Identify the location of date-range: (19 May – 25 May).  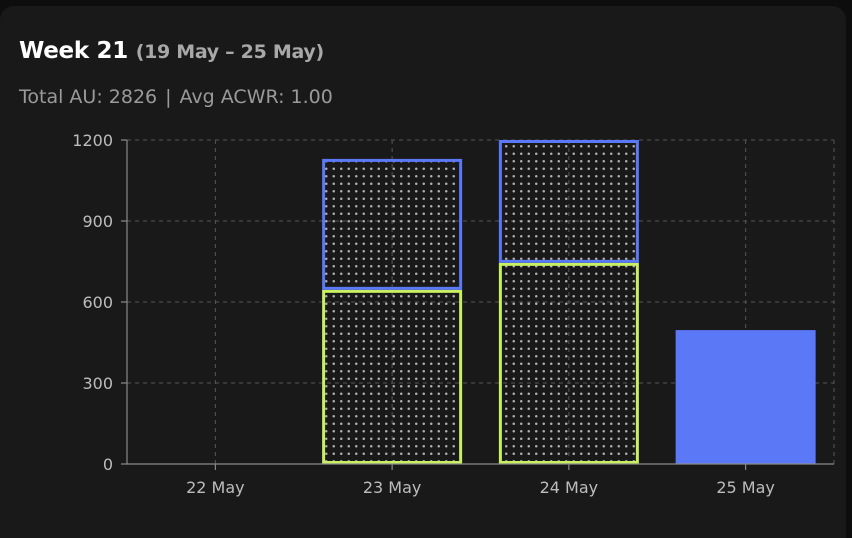
(229, 52).